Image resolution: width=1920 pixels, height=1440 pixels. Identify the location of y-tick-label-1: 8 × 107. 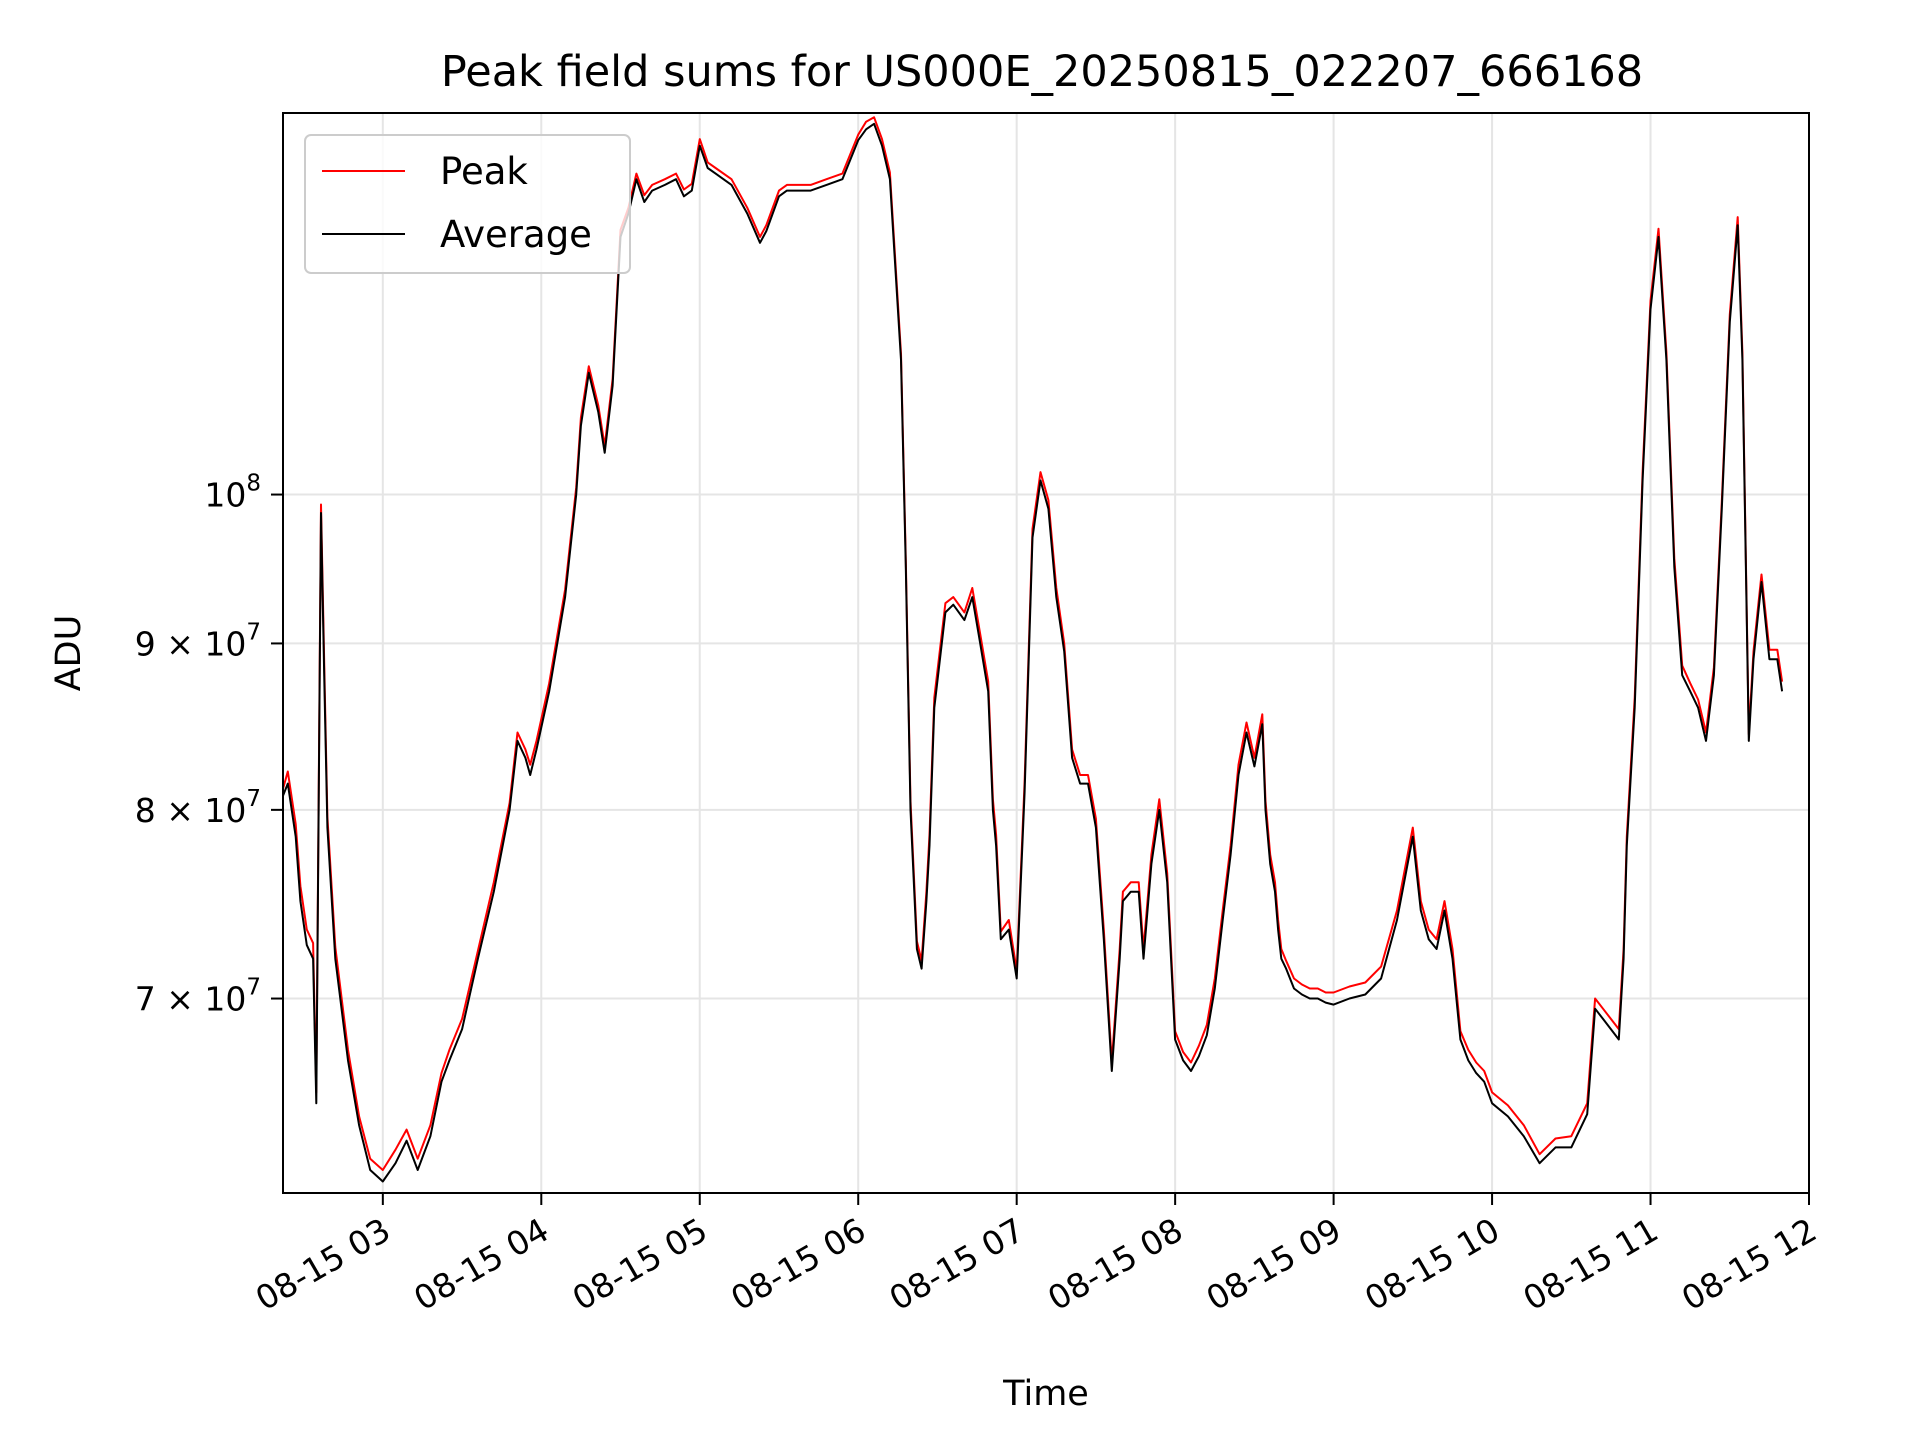
(198, 808).